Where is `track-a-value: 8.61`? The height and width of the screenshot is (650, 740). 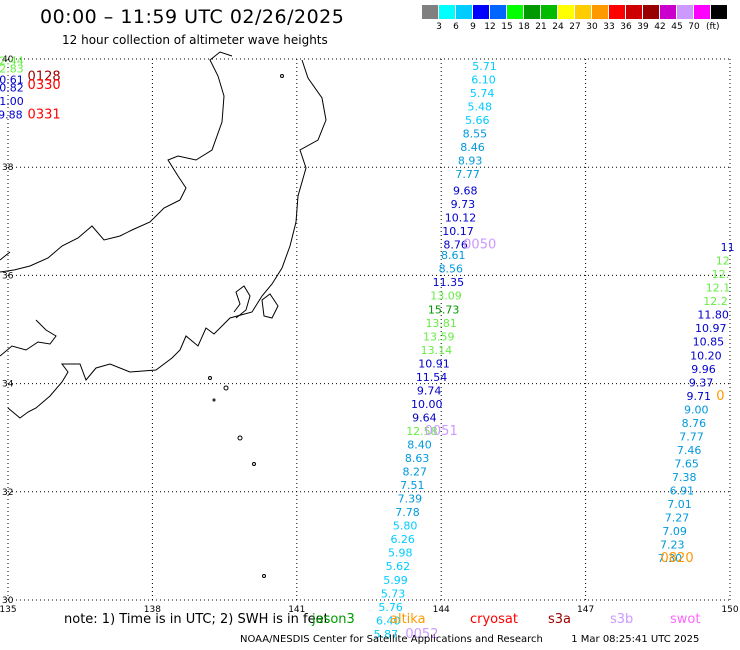
track-a-value: 8.61 is located at coordinates (453, 255).